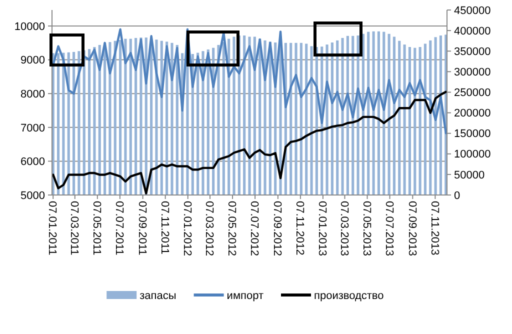 The width and height of the screenshot is (512, 334). I want to click on x-tick-label: 07.01.2013, so click(322, 228).